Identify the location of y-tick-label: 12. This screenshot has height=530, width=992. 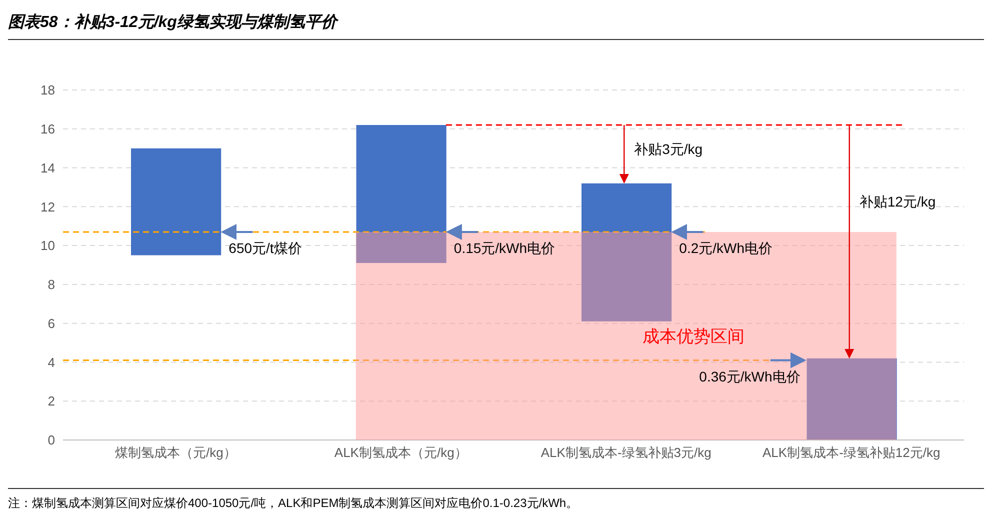
(47, 206).